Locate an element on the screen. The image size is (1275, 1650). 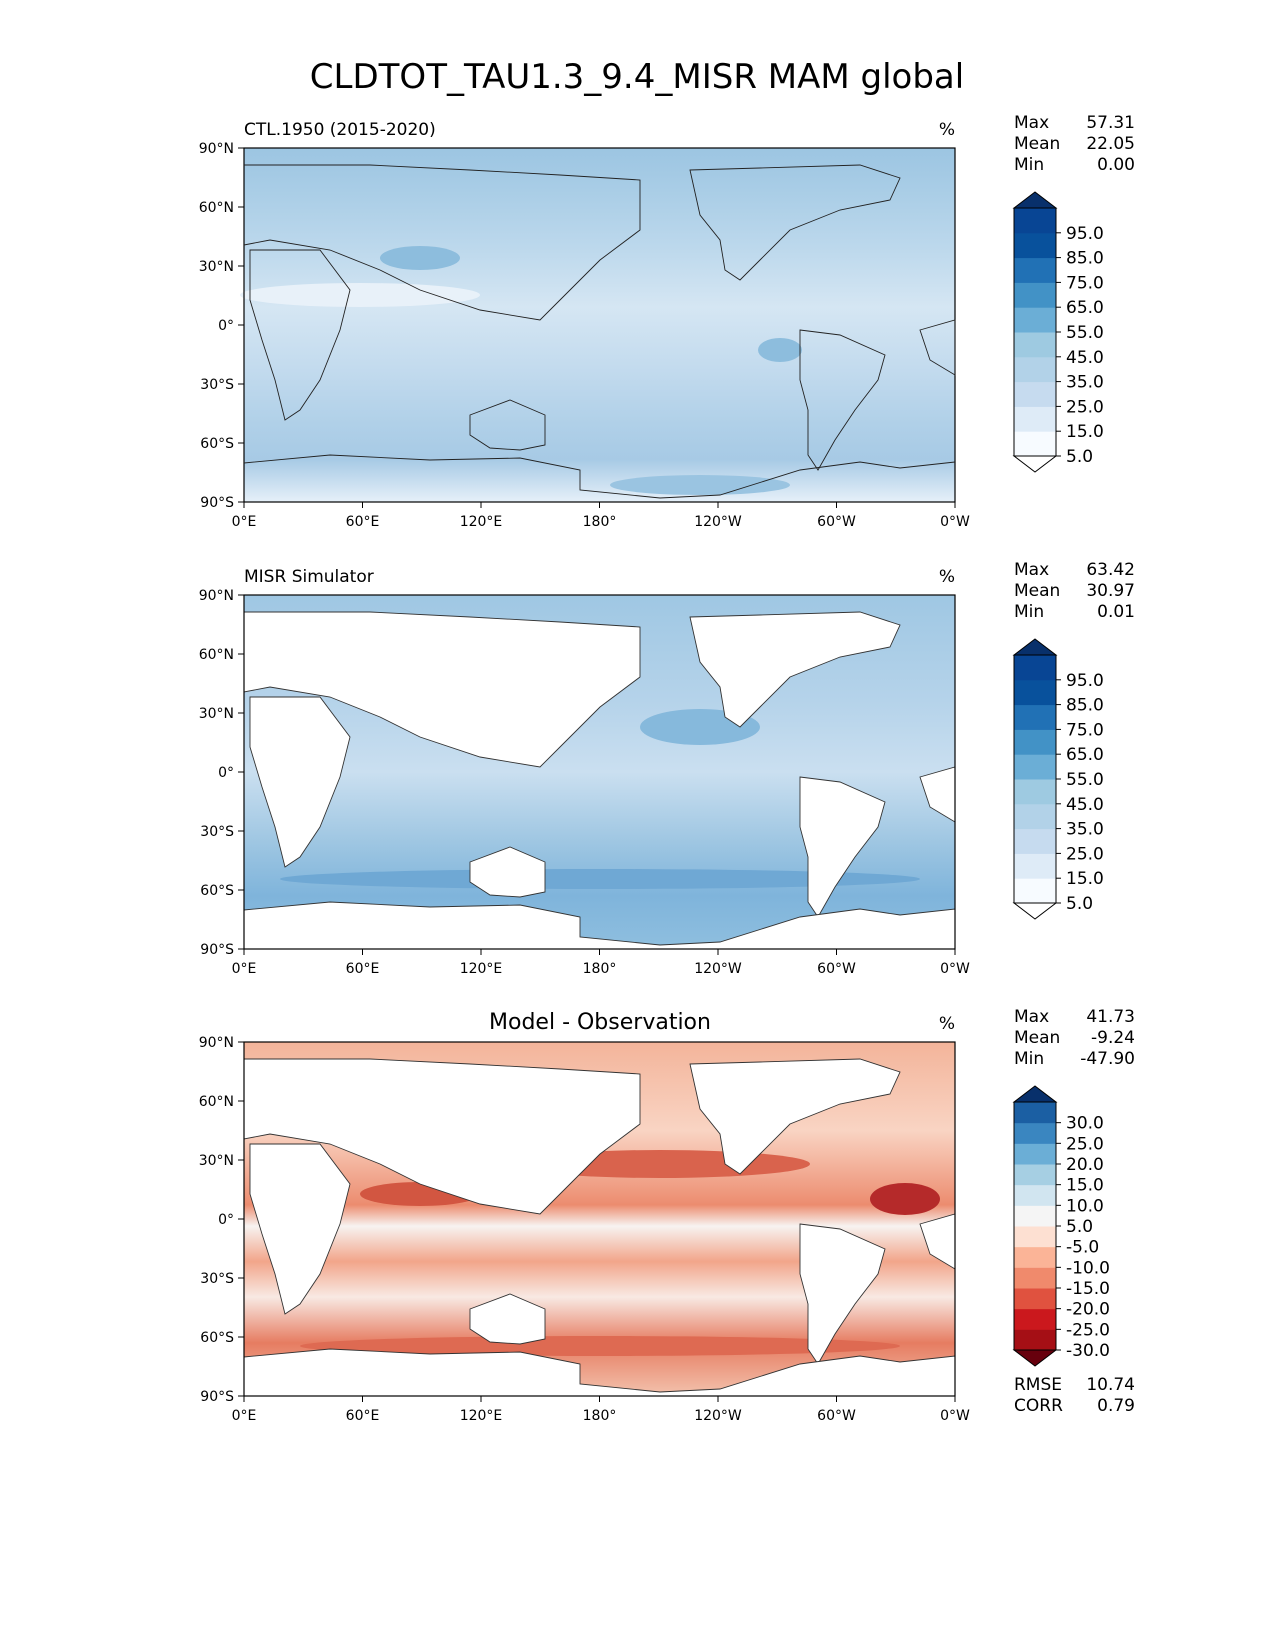
colorbar-tick-label: 30.0 is located at coordinates (1085, 1124).